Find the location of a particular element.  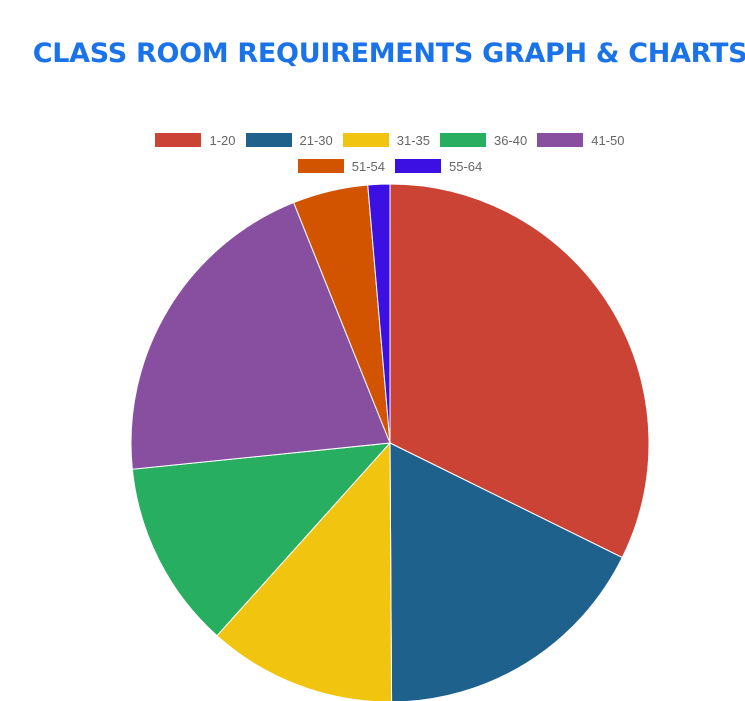

legend-label: 1-20 is located at coordinates (222, 140).